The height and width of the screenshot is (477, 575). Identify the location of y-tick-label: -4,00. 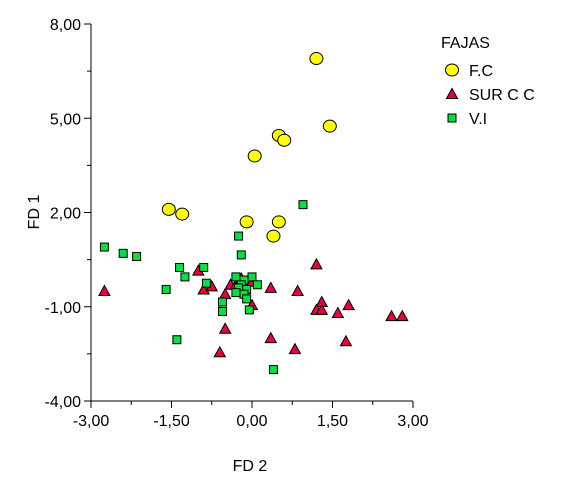
(63, 402).